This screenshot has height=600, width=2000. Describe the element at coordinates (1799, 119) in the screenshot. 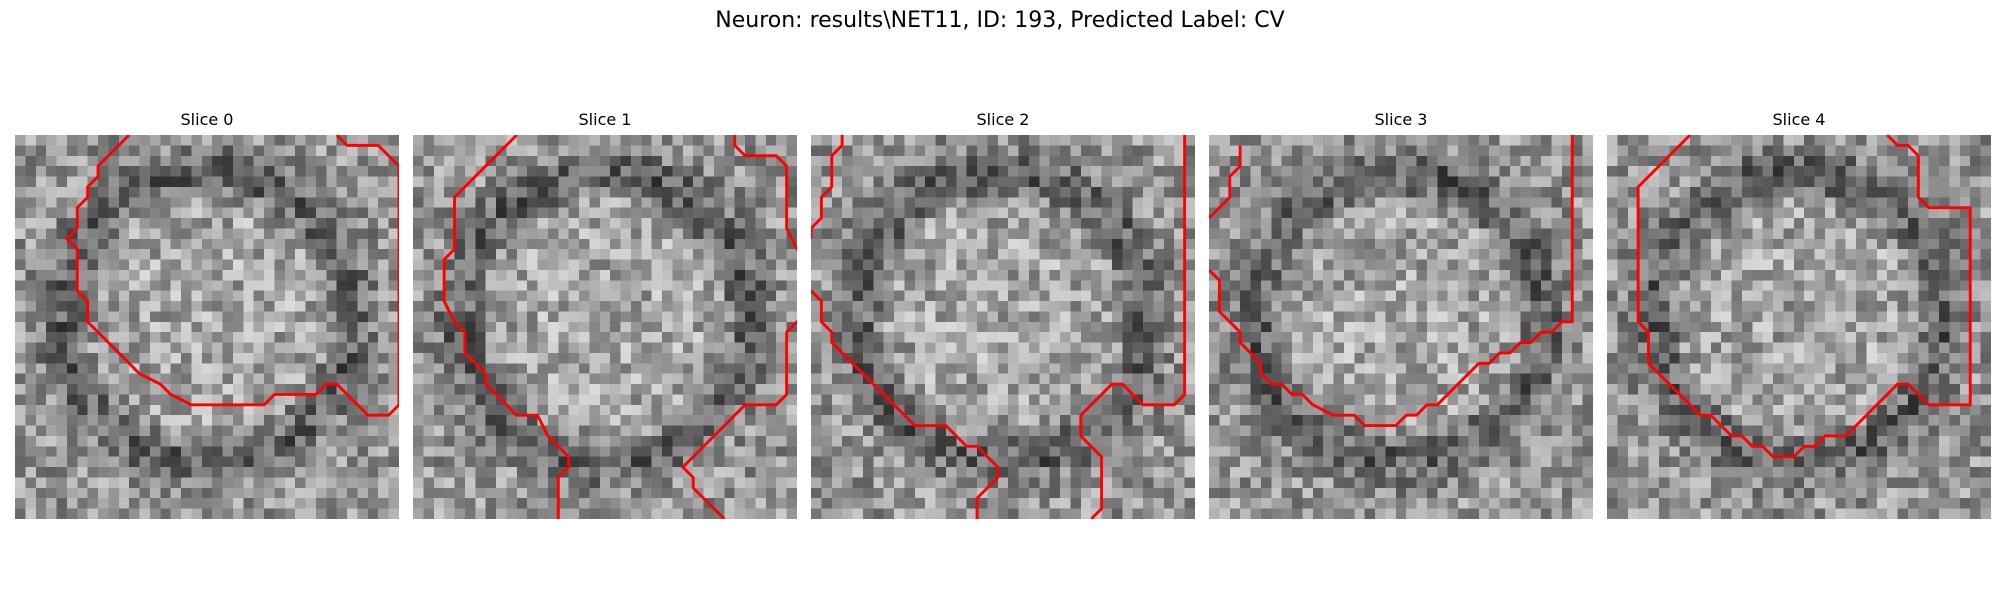

I see `slice-title: Slice 4` at that location.